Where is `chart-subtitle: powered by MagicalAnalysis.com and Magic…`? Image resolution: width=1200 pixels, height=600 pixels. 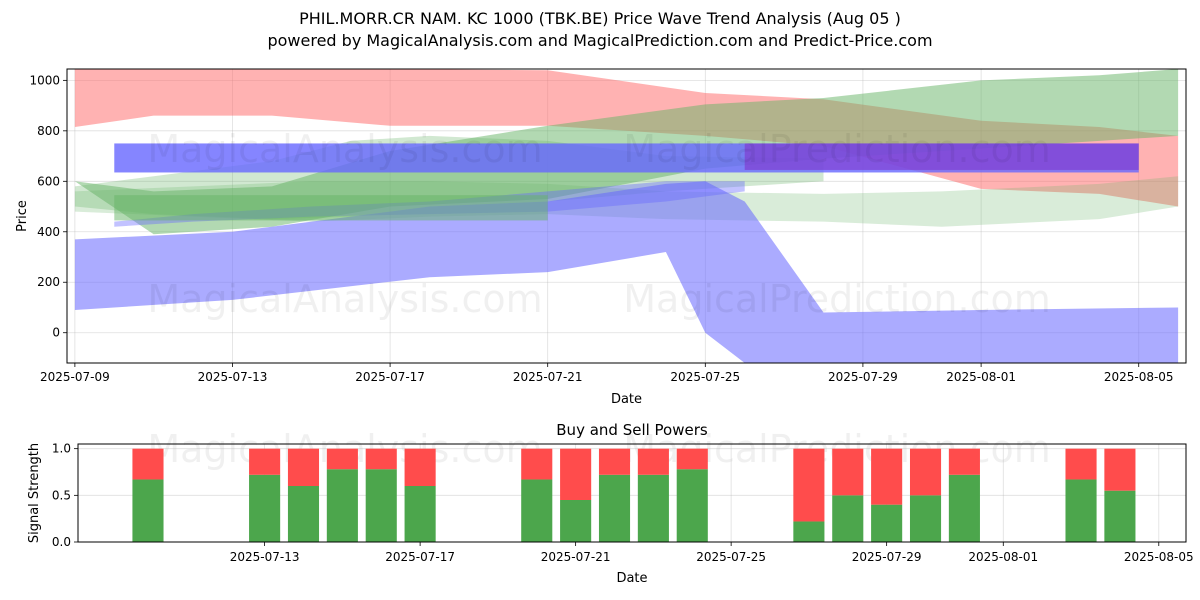
chart-subtitle: powered by MagicalAnalysis.com and Magic… is located at coordinates (600, 40).